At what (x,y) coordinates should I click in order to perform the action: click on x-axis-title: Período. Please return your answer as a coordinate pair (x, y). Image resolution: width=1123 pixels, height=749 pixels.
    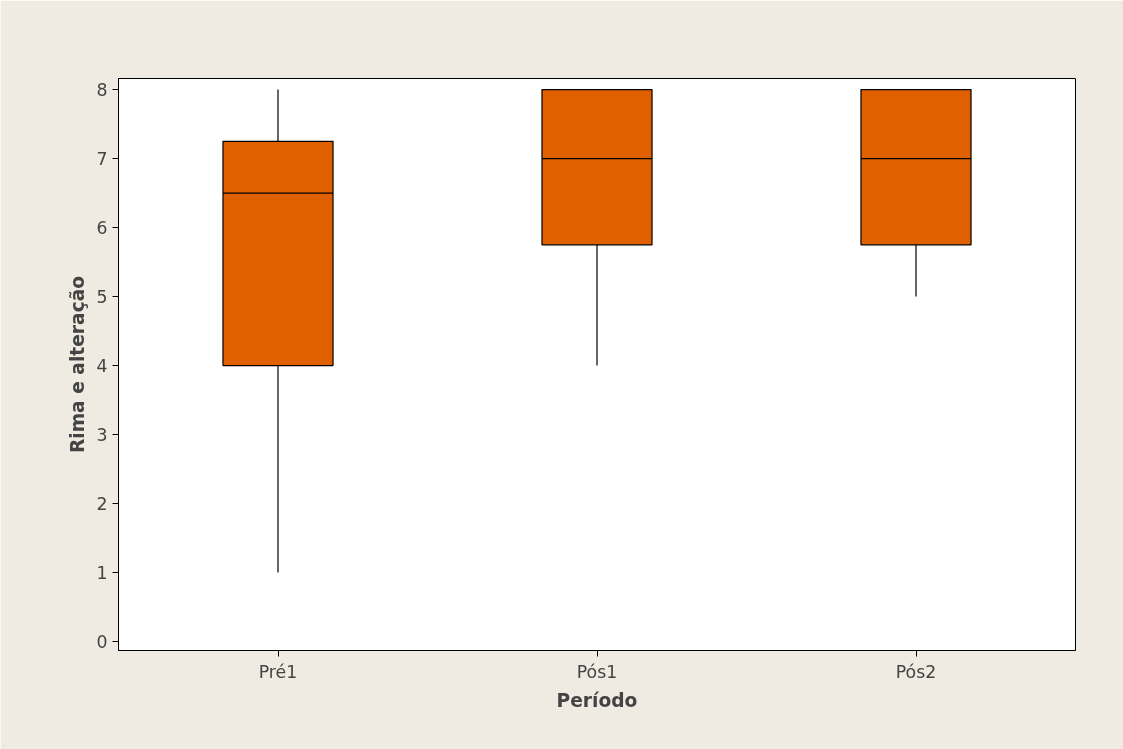
    Looking at the image, I should click on (597, 700).